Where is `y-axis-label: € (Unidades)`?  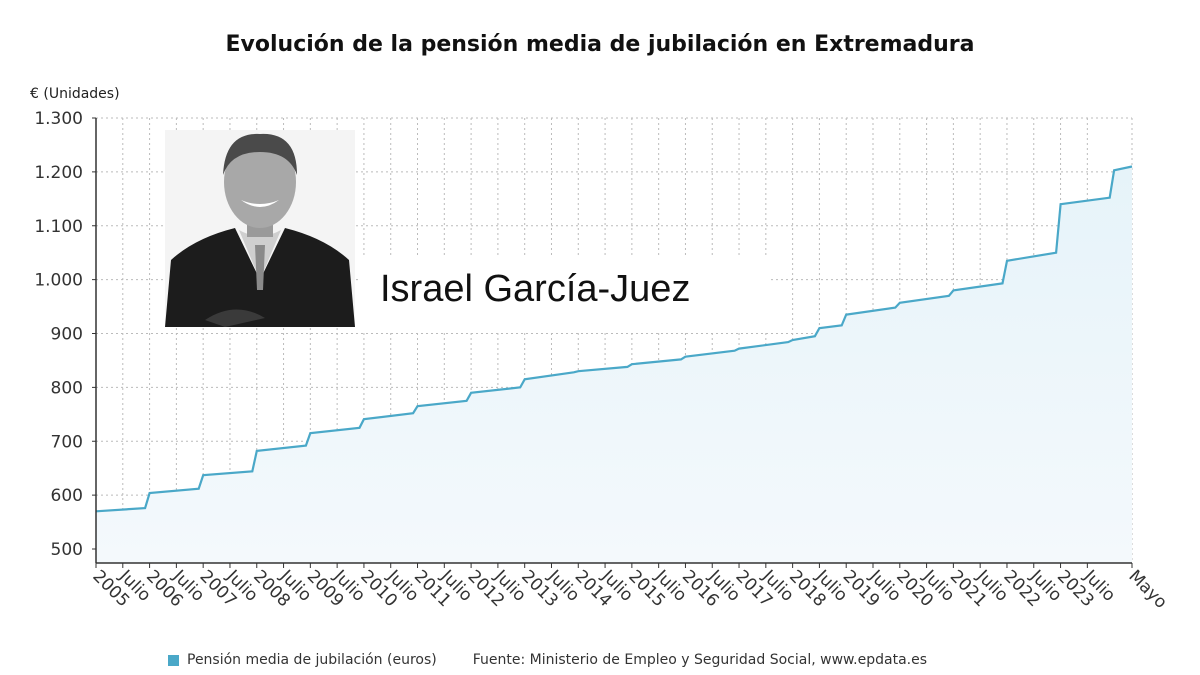
y-axis-label: € (Unidades) is located at coordinates (75, 94).